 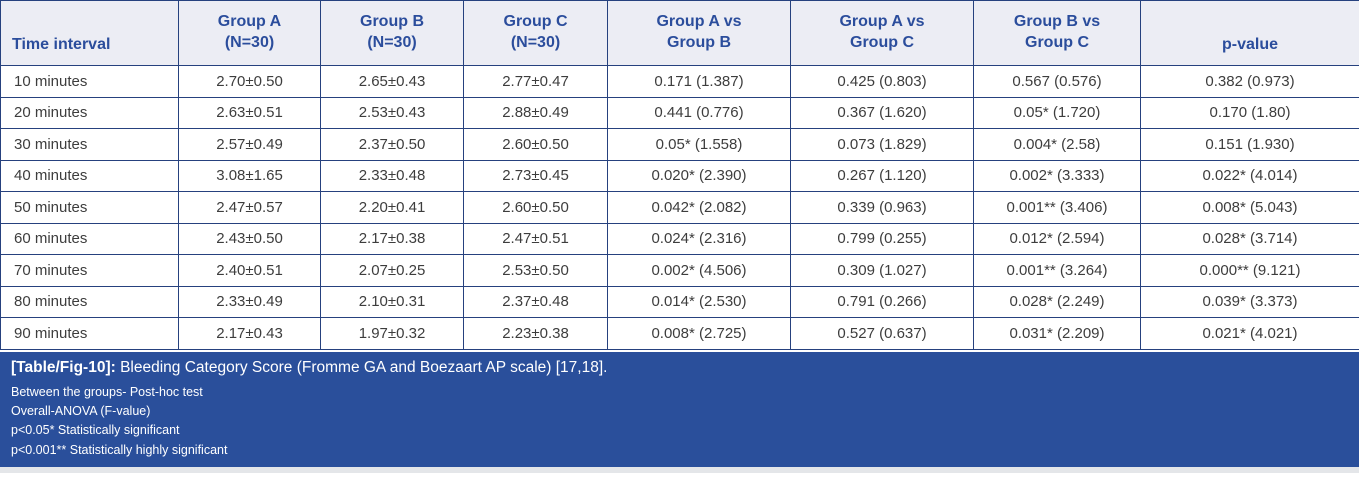 What do you see at coordinates (392, 207) in the screenshot?
I see `table-cell: 2.20±0.41` at bounding box center [392, 207].